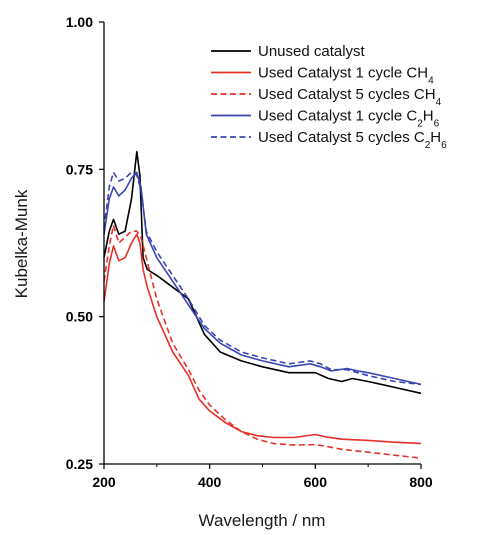 This screenshot has height=535, width=500. I want to click on y-tick-label: 0.50, so click(79, 317).